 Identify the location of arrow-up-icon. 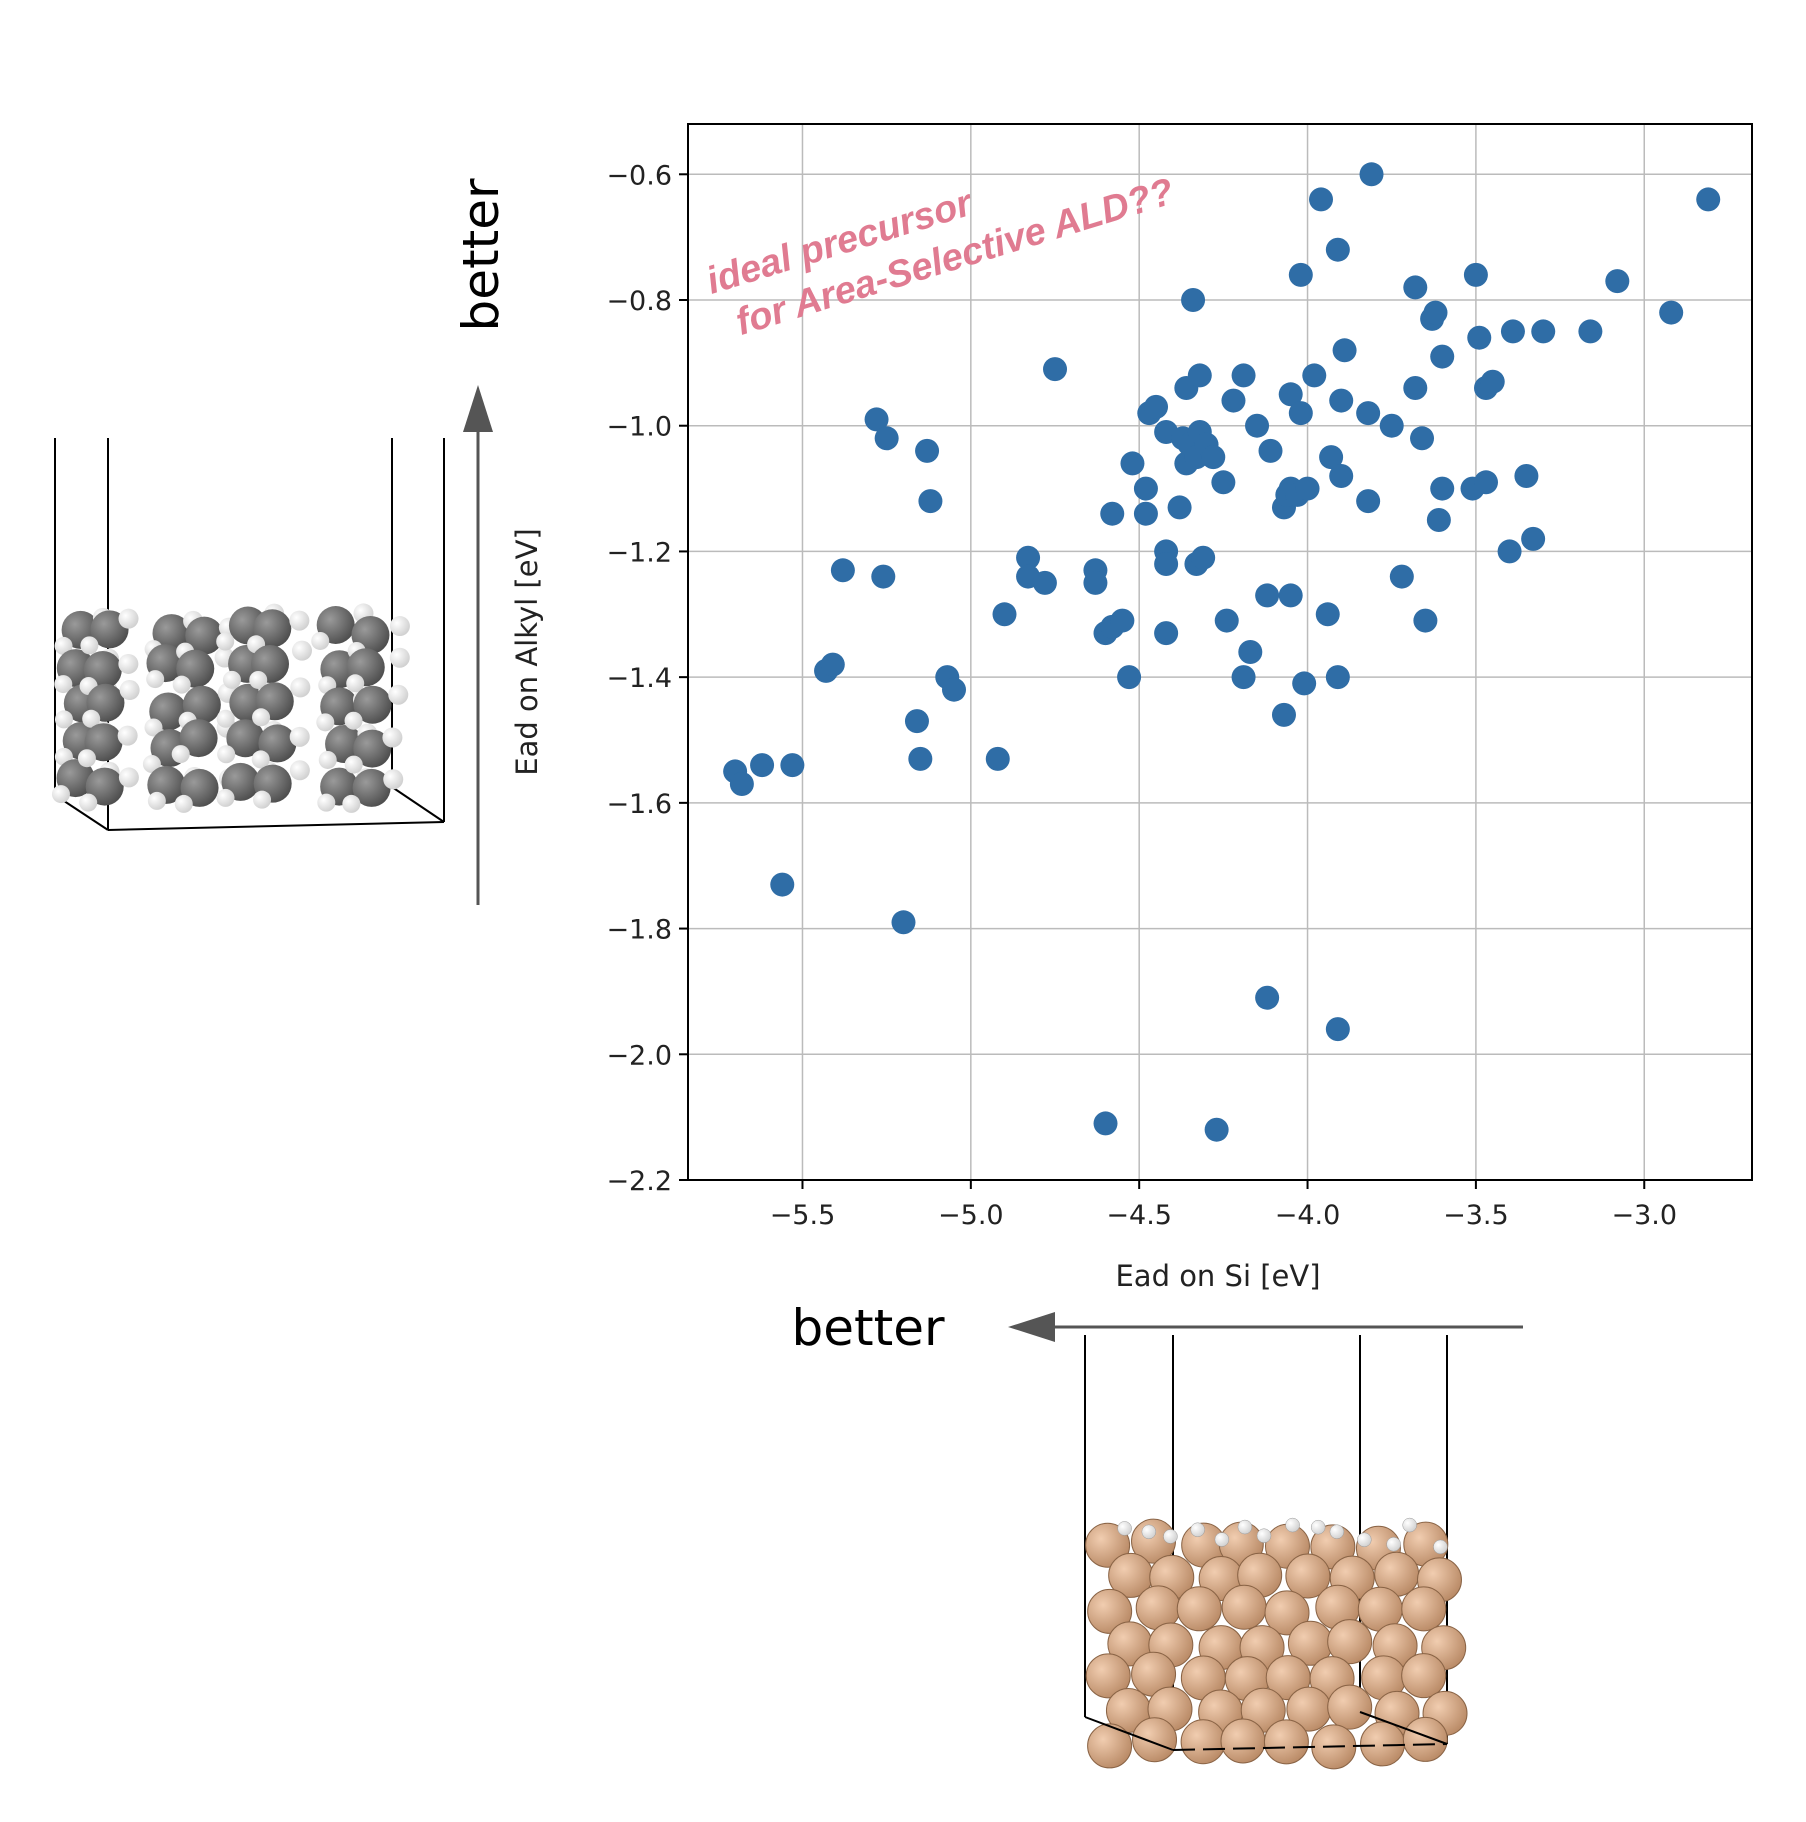
(478, 408).